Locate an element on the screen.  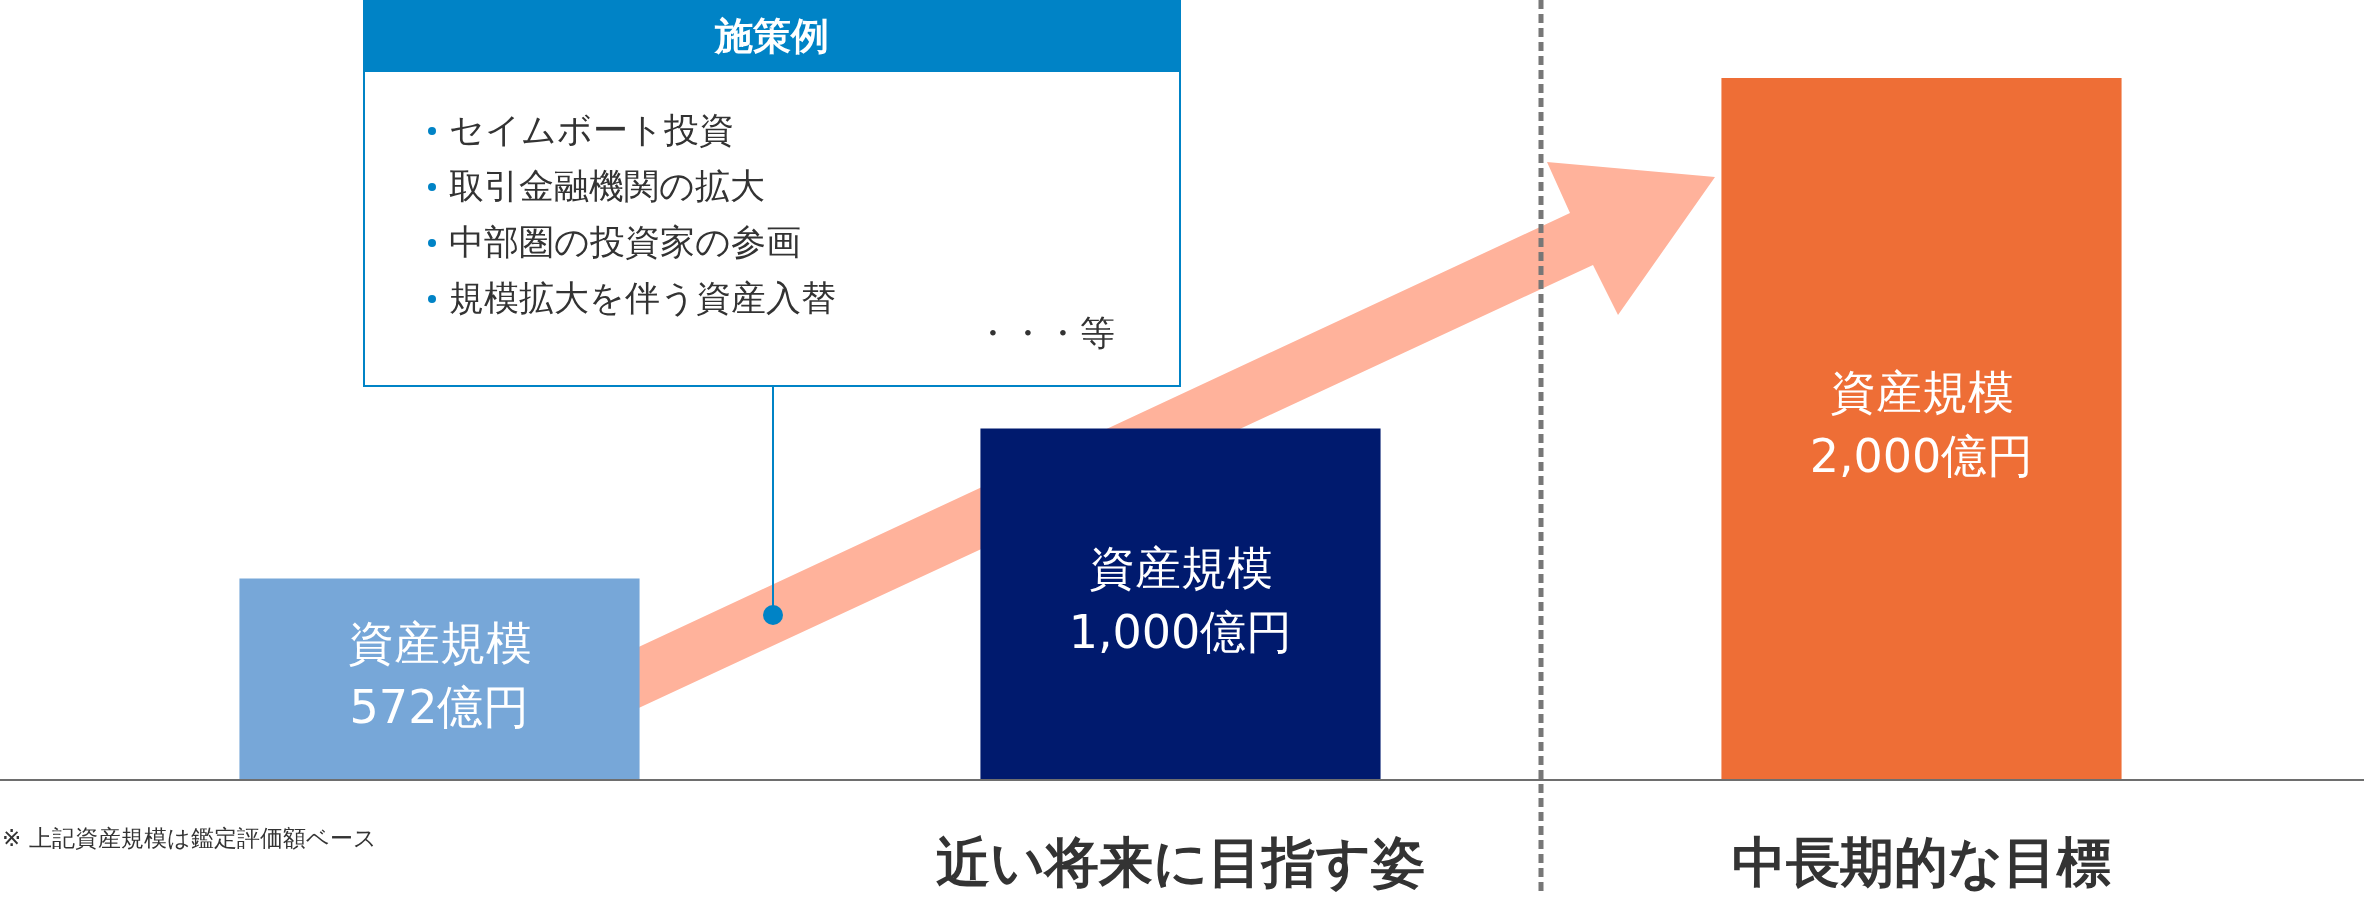
x-tick-label: 中長期的な目標 is located at coordinates (1921, 863).